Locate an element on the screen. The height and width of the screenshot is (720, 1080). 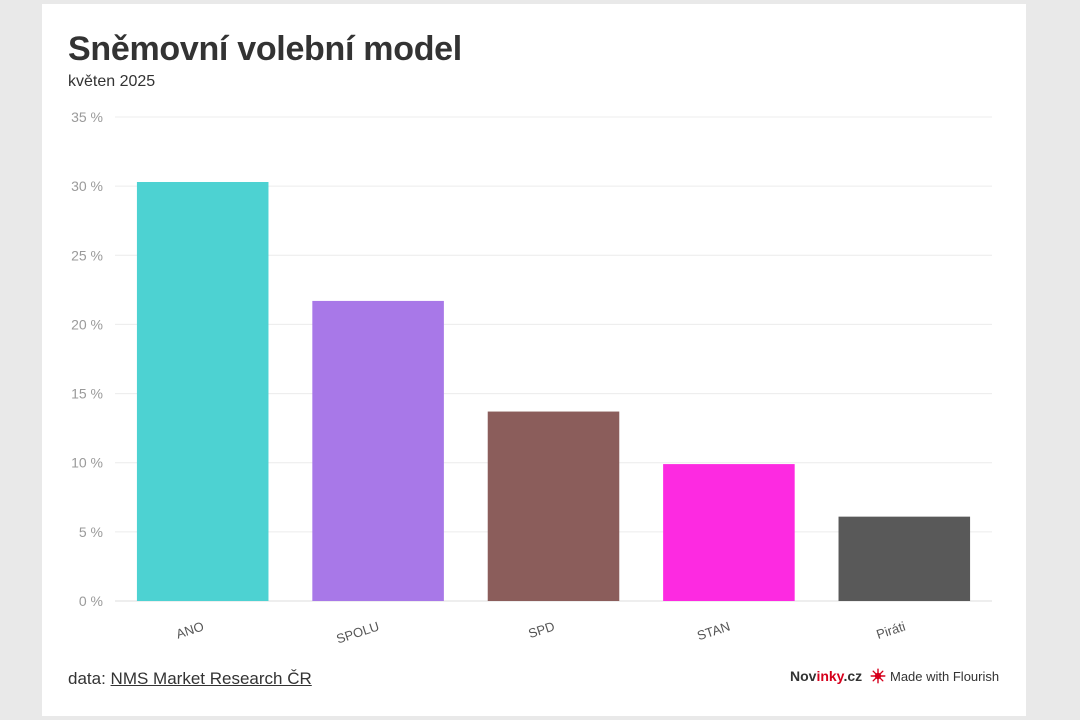
chart-title: Sněmovní volební model is located at coordinates (265, 49).